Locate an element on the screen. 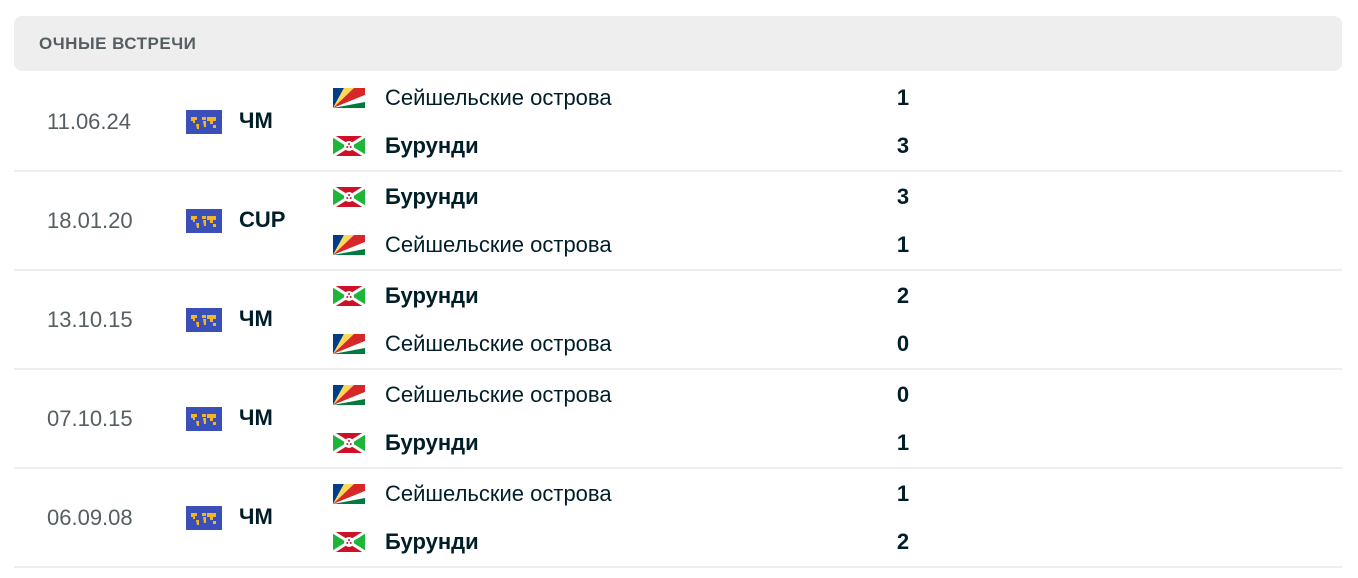 Image resolution: width=1358 pixels, height=578 pixels. competition-label: CUP is located at coordinates (262, 219).